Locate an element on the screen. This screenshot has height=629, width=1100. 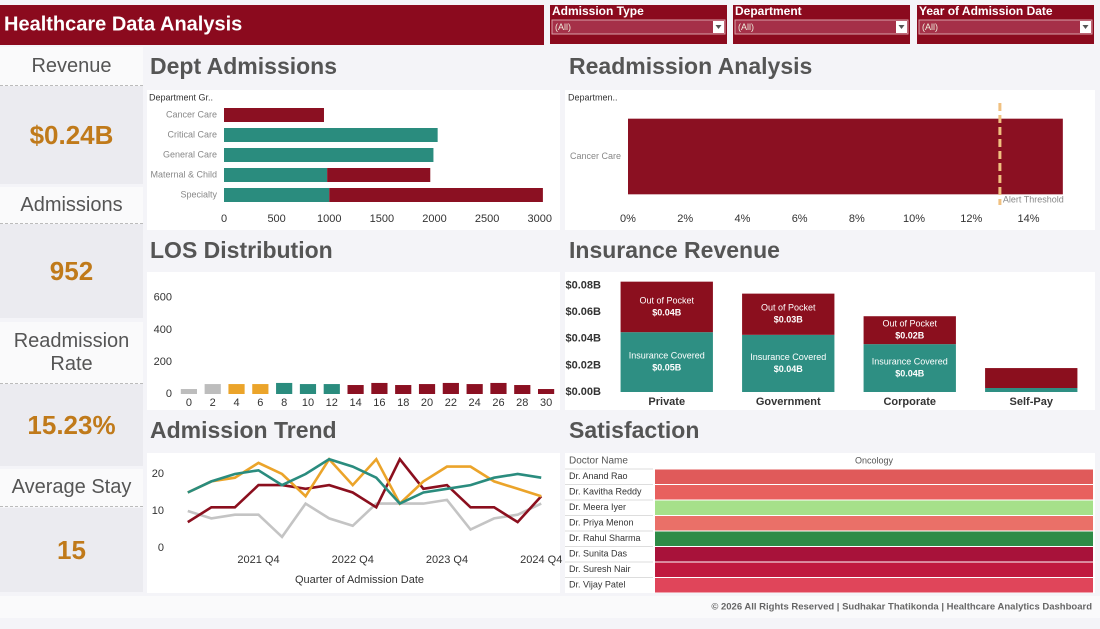
y-tick-label: $0.02B is located at coordinates (584, 365).